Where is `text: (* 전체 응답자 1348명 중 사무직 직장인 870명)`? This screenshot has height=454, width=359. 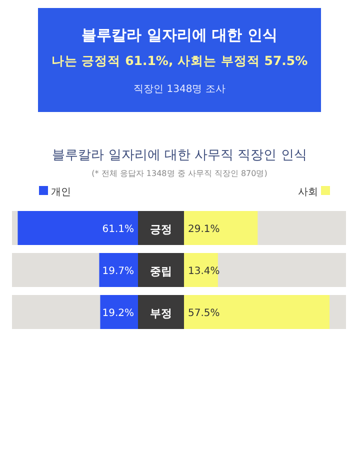
text: (* 전체 응답자 1348명 중 사무직 직장인 870명) is located at coordinates (179, 173).